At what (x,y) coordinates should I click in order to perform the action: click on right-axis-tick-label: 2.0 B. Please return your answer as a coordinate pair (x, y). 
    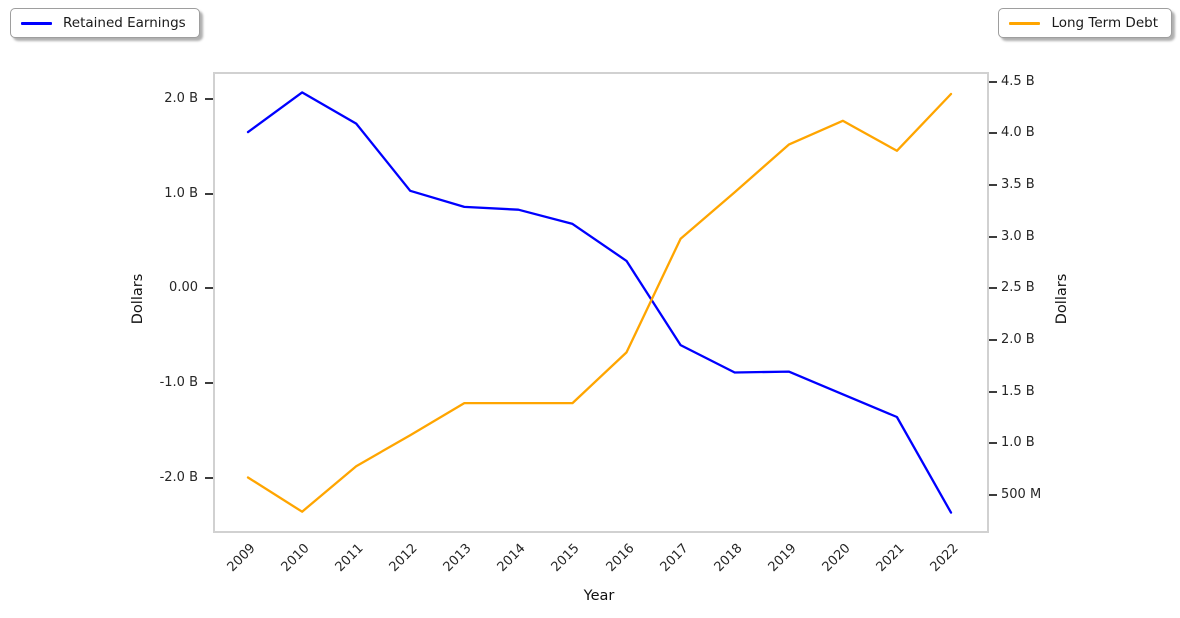
    Looking at the image, I should click on (1018, 340).